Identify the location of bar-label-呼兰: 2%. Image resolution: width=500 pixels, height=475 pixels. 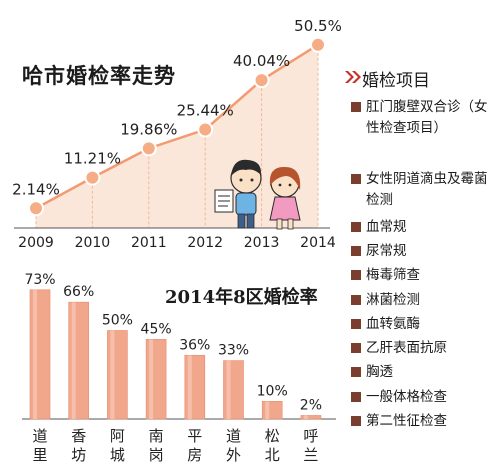
(311, 405).